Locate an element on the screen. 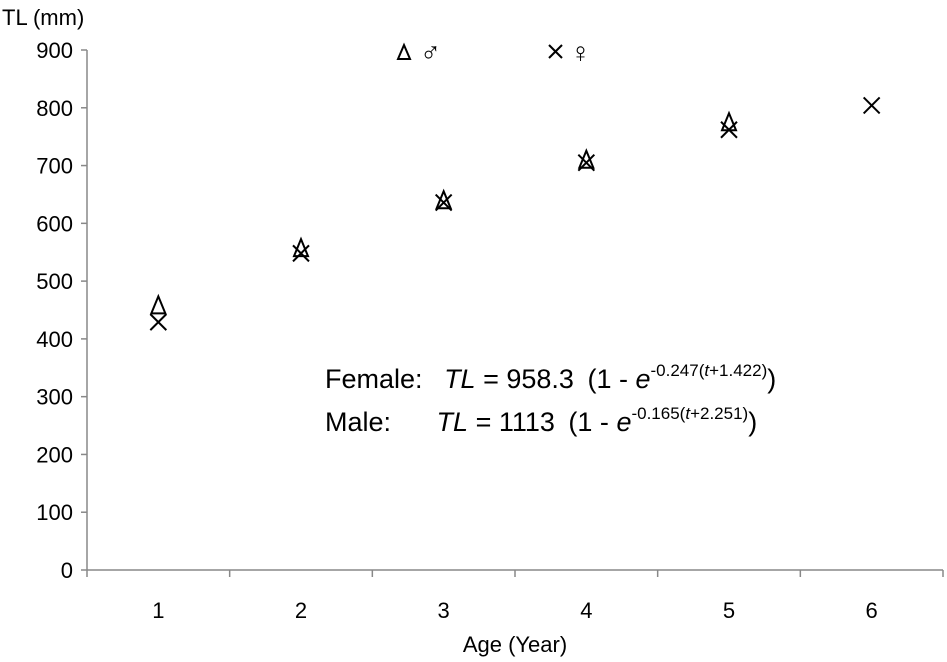  legend-x-marker is located at coordinates (555, 51).